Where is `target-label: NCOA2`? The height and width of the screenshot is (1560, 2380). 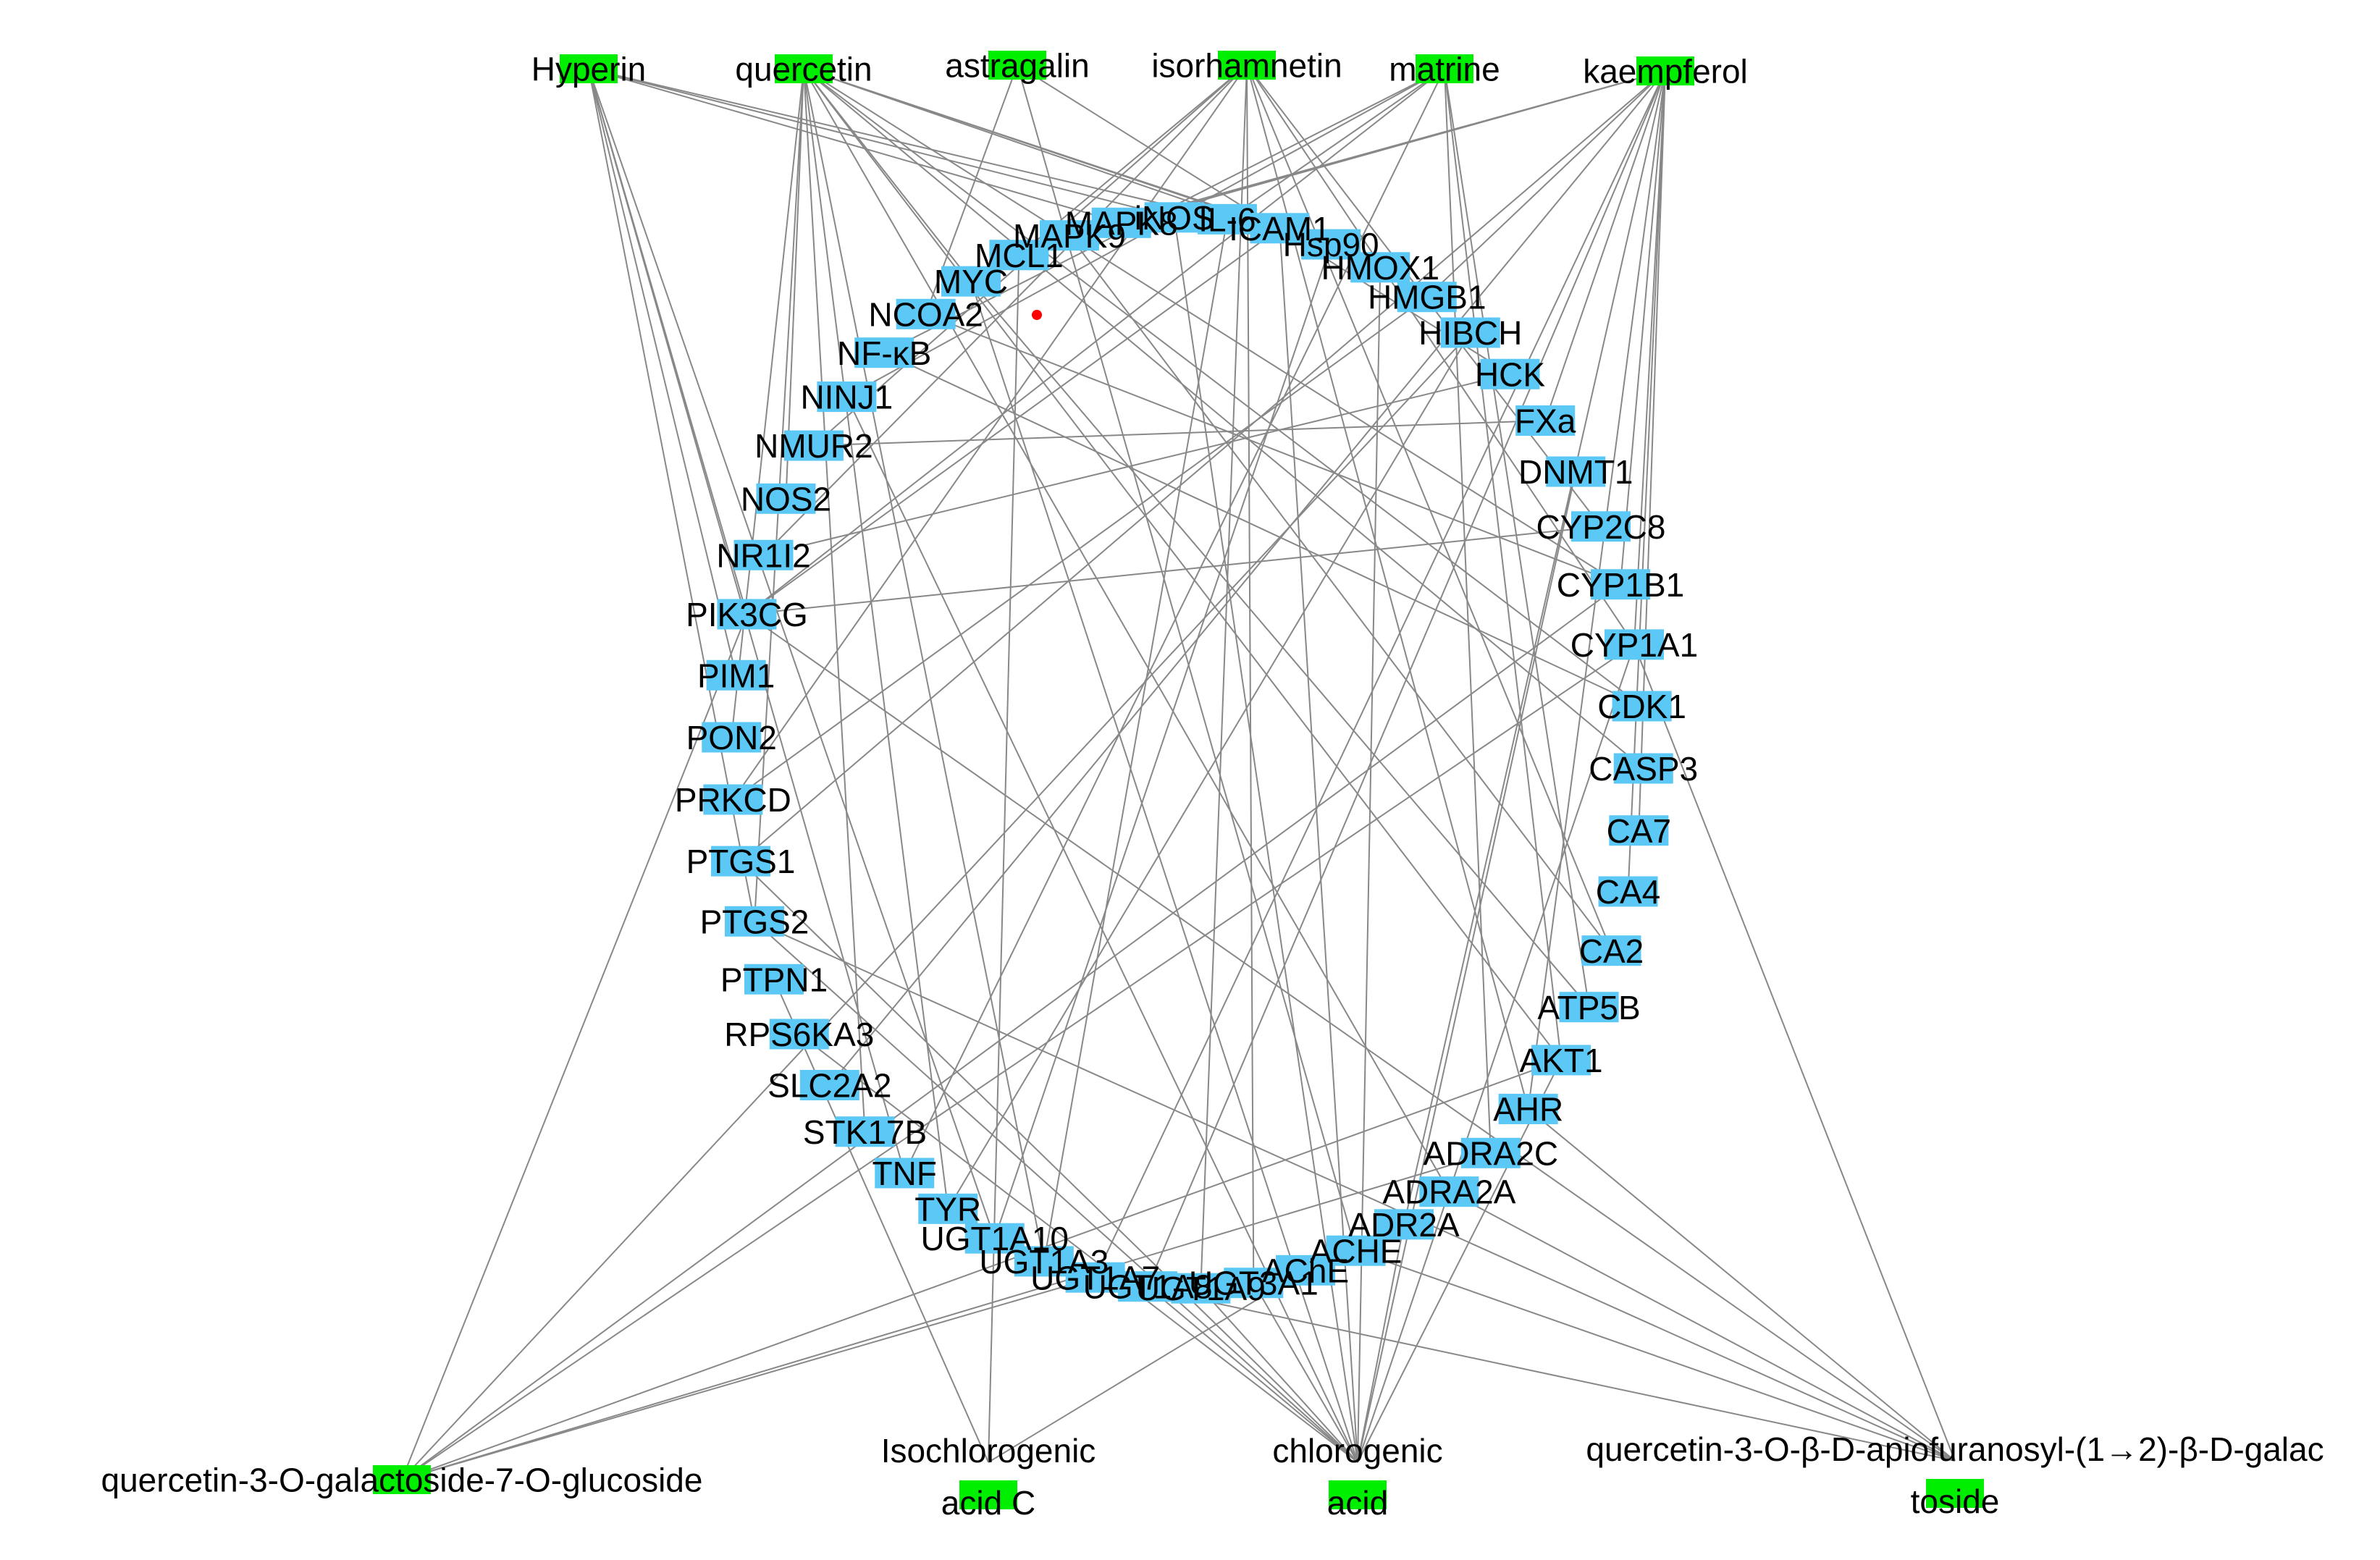 target-label: NCOA2 is located at coordinates (925, 314).